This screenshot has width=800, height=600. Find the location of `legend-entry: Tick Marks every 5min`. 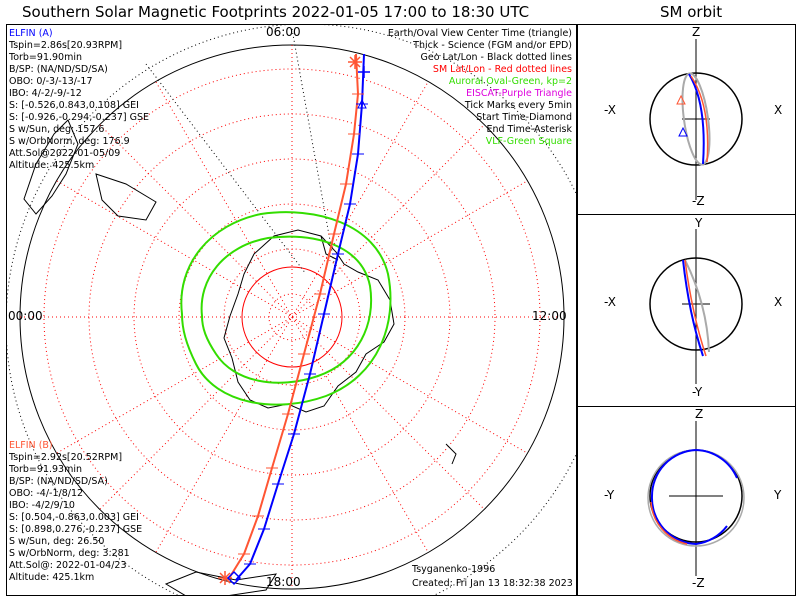

legend-entry: Tick Marks every 5min is located at coordinates (518, 105).